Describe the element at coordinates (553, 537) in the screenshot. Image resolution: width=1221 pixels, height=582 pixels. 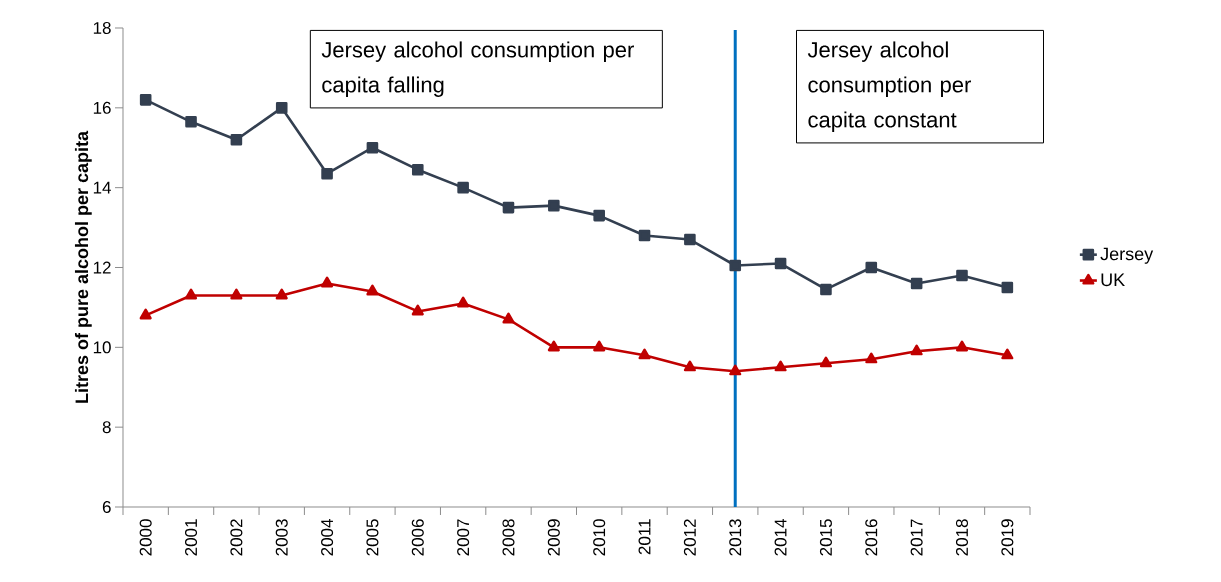
I see `x-tick-label: 2009` at that location.